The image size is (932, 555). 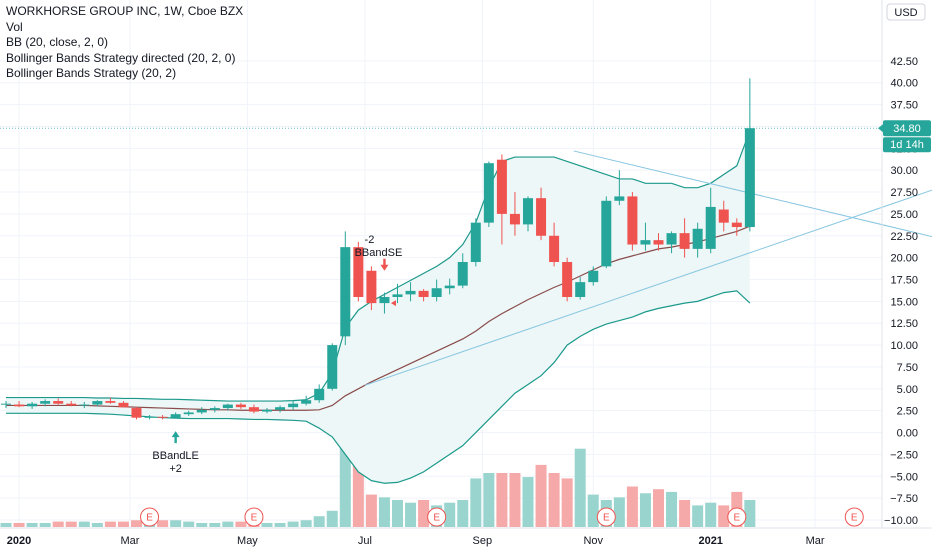 What do you see at coordinates (907, 390) in the screenshot?
I see `price-tick-label: 5.00` at bounding box center [907, 390].